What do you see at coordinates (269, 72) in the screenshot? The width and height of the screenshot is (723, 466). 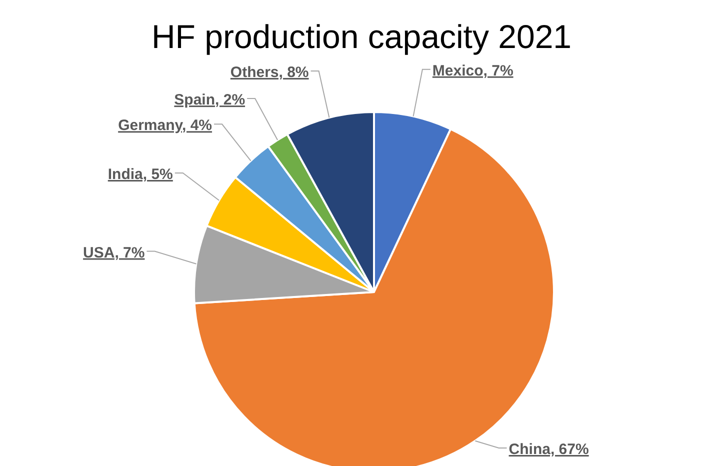 I see `slice-label: Others, 8%` at bounding box center [269, 72].